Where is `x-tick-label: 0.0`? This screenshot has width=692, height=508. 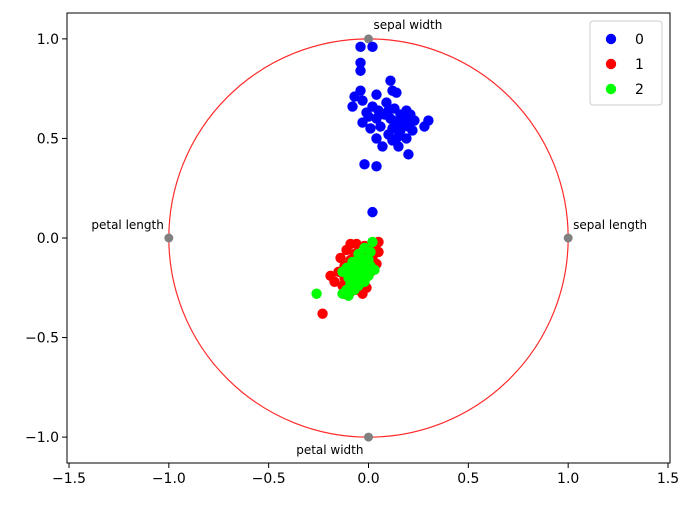
x-tick-label: 0.0 is located at coordinates (368, 479).